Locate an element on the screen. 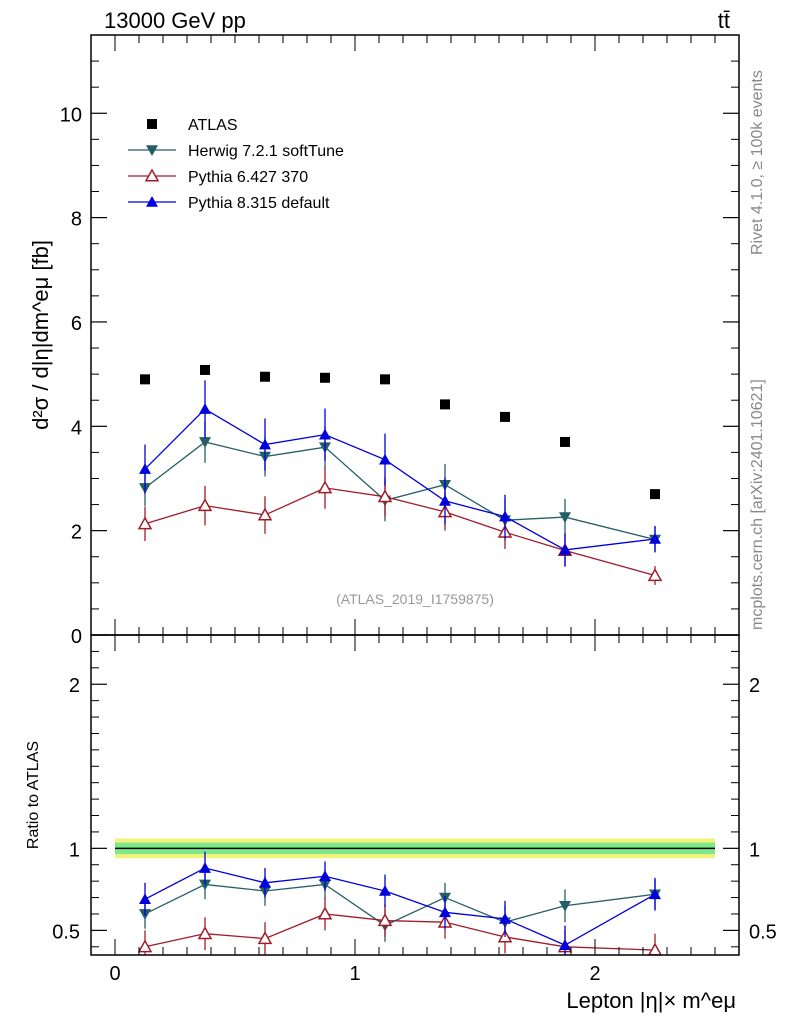 The image size is (786, 1024). ratio-y-tick-label: 2 is located at coordinates (74, 686).